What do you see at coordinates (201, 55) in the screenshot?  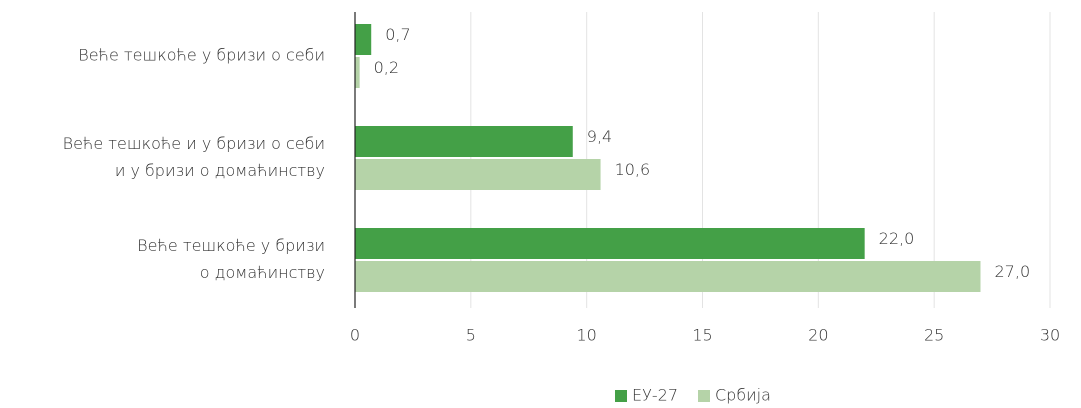 I see `category-label: Веће тешкоће у бризи о себи` at bounding box center [201, 55].